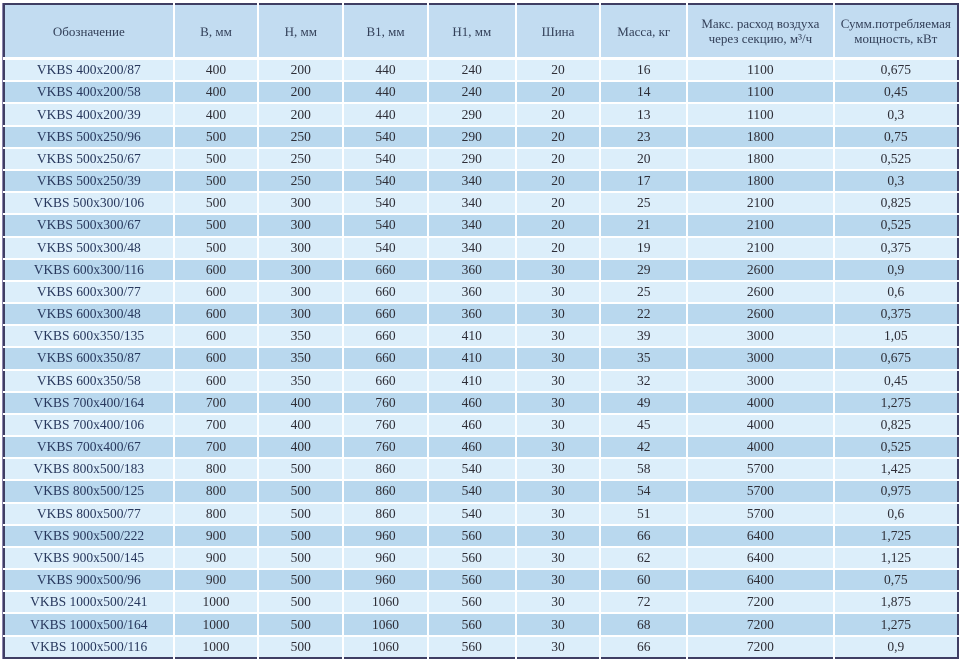  What do you see at coordinates (643, 336) in the screenshot?
I see `table-cell: 39` at bounding box center [643, 336].